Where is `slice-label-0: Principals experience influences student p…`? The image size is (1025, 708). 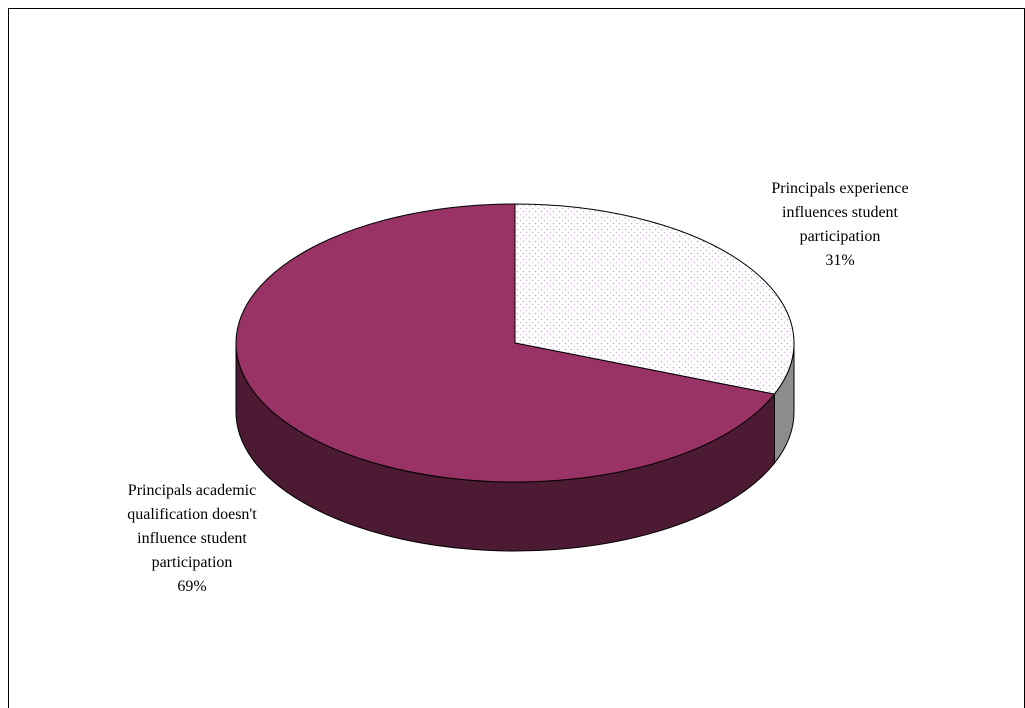 slice-label-0: Principals experience influences student p… is located at coordinates (839, 224).